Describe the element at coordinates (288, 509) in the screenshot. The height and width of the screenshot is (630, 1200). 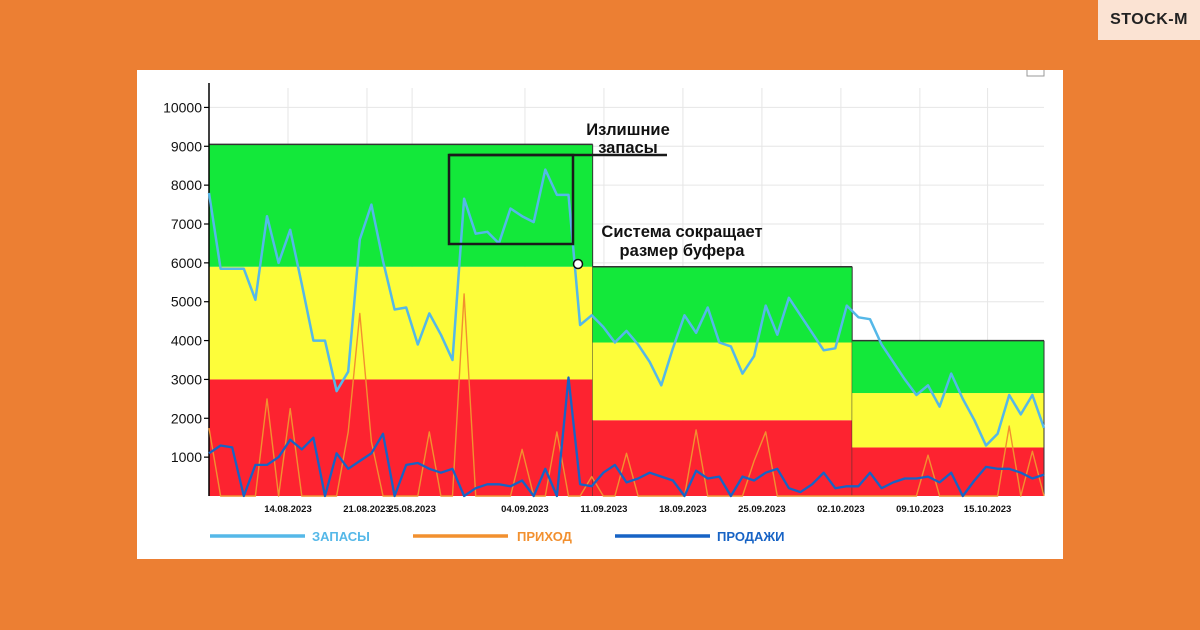
I see `x-tick-label: 14.08.2023` at that location.